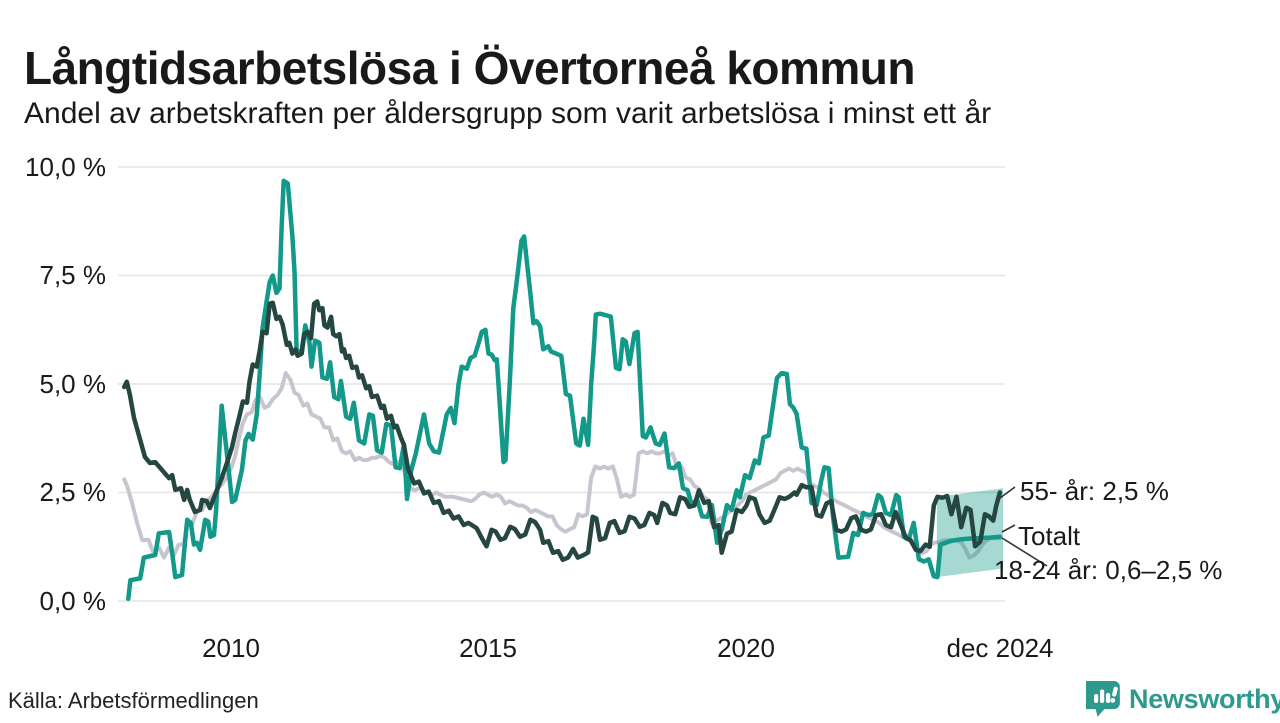 The image size is (1280, 723). I want to click on series-label-18-24-ar: 18-24 år: 0,6–2,5 %, so click(1108, 570).